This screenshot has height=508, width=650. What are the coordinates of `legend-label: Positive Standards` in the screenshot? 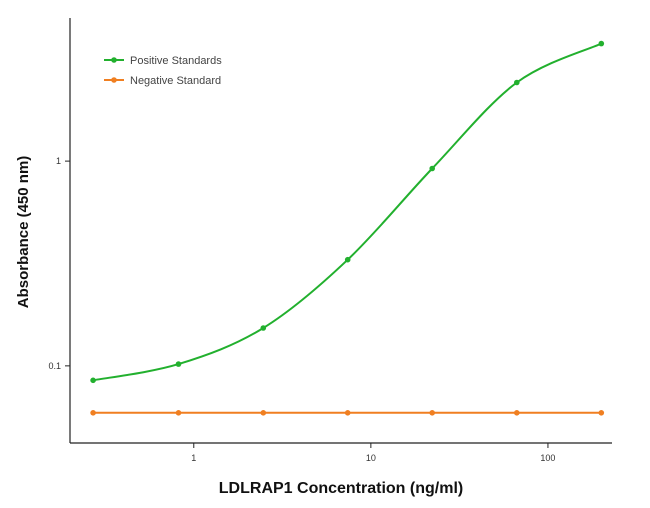 It's located at (176, 61).